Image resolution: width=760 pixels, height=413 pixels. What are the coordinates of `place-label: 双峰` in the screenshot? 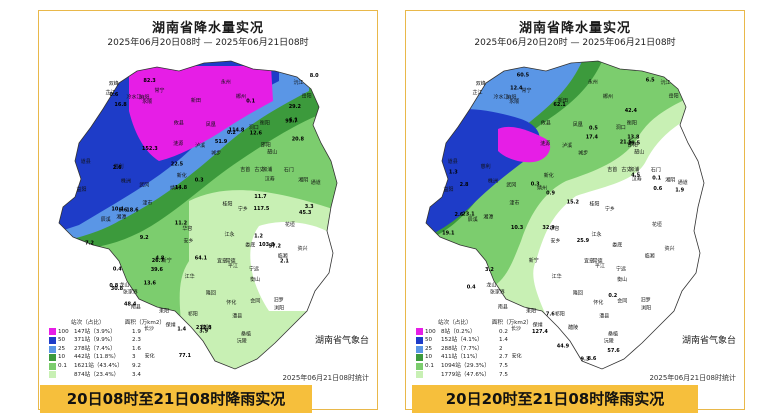 It's located at (114, 83).